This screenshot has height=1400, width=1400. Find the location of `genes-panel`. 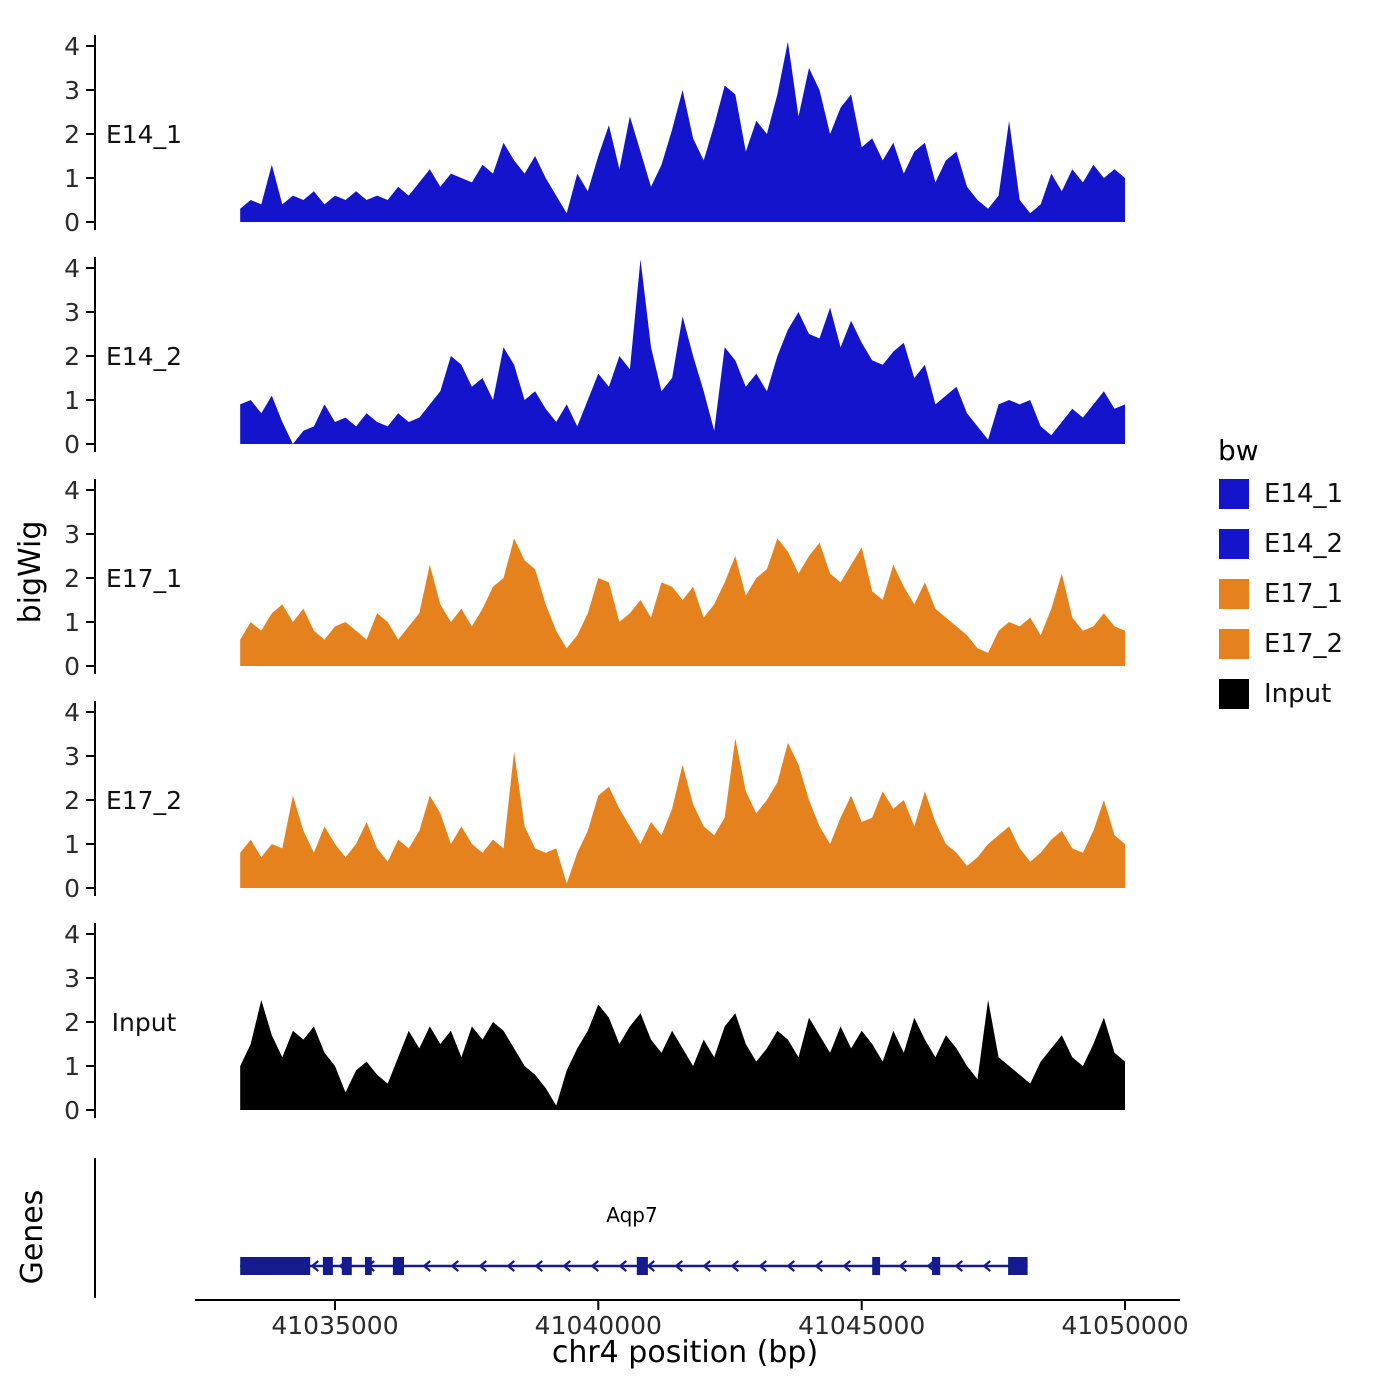

genes-panel is located at coordinates (561, 1228).